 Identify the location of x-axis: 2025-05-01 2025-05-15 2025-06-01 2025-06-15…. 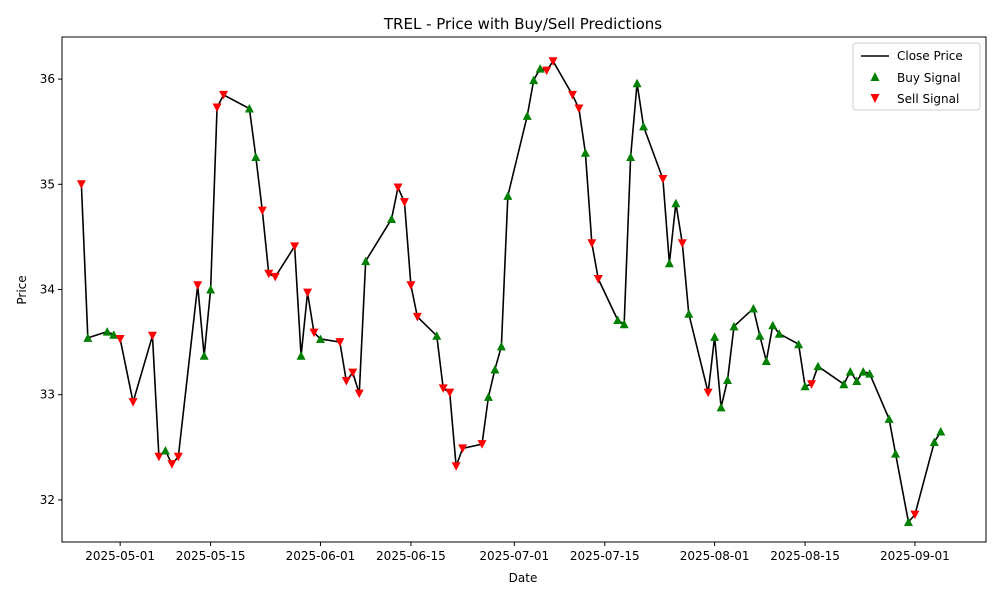
(517, 552).